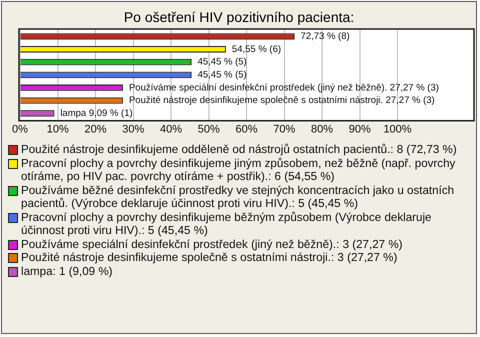 The width and height of the screenshot is (480, 337). What do you see at coordinates (359, 129) in the screenshot?
I see `x-tick-label: 90%` at bounding box center [359, 129].